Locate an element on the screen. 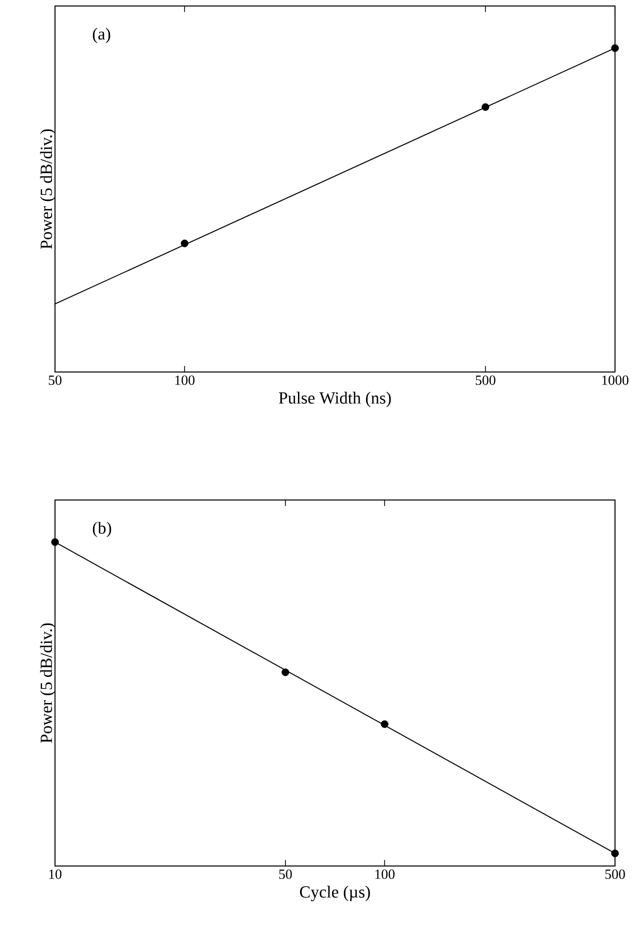 The height and width of the screenshot is (926, 644). text: (b) is located at coordinates (102, 530).